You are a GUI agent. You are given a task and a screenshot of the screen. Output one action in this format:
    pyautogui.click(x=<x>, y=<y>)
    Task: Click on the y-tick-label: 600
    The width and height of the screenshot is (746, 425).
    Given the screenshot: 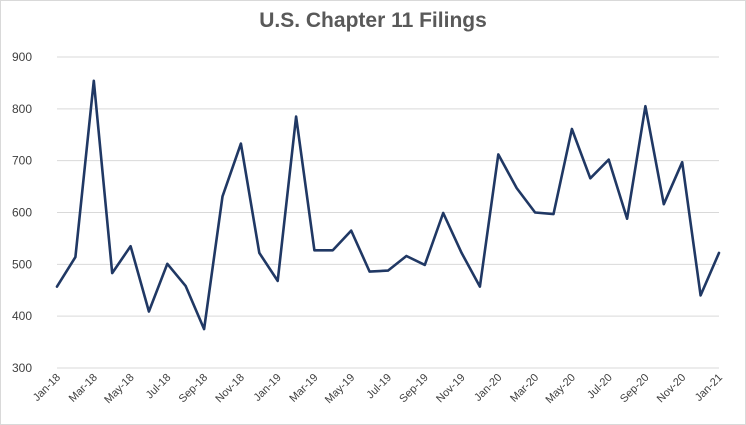 What is the action you would take?
    pyautogui.click(x=22, y=213)
    